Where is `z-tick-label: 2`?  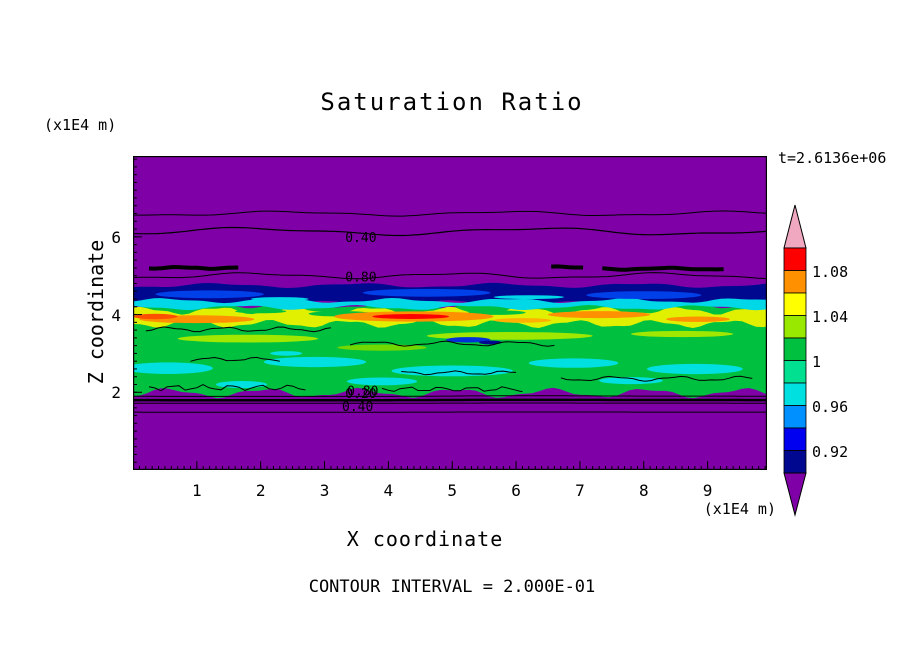 z-tick-label: 2 is located at coordinates (116, 393).